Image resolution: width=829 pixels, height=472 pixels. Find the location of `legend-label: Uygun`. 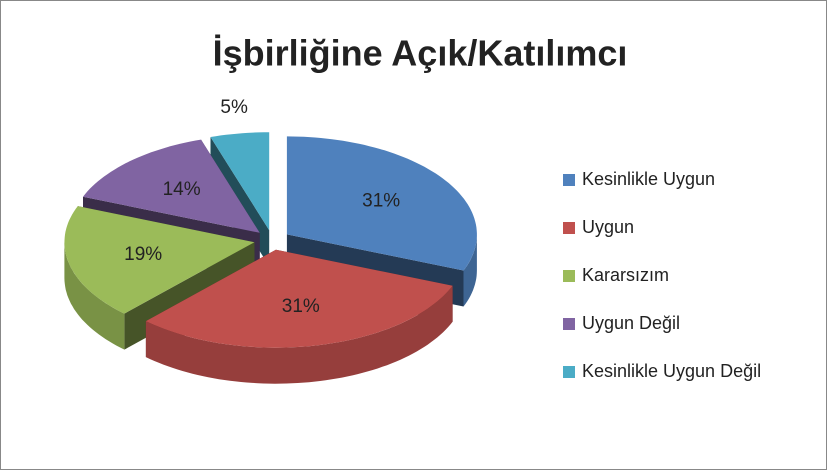

legend-label: Uygun is located at coordinates (608, 227).